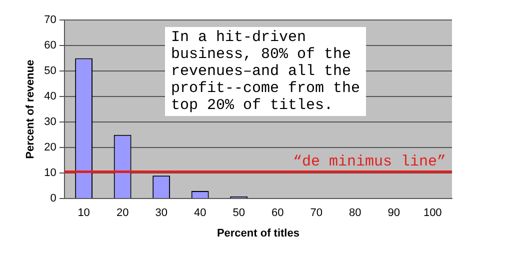 This screenshot has width=512, height=262. What do you see at coordinates (258, 233) in the screenshot?
I see `x-axis-title: Percent of titles` at bounding box center [258, 233].